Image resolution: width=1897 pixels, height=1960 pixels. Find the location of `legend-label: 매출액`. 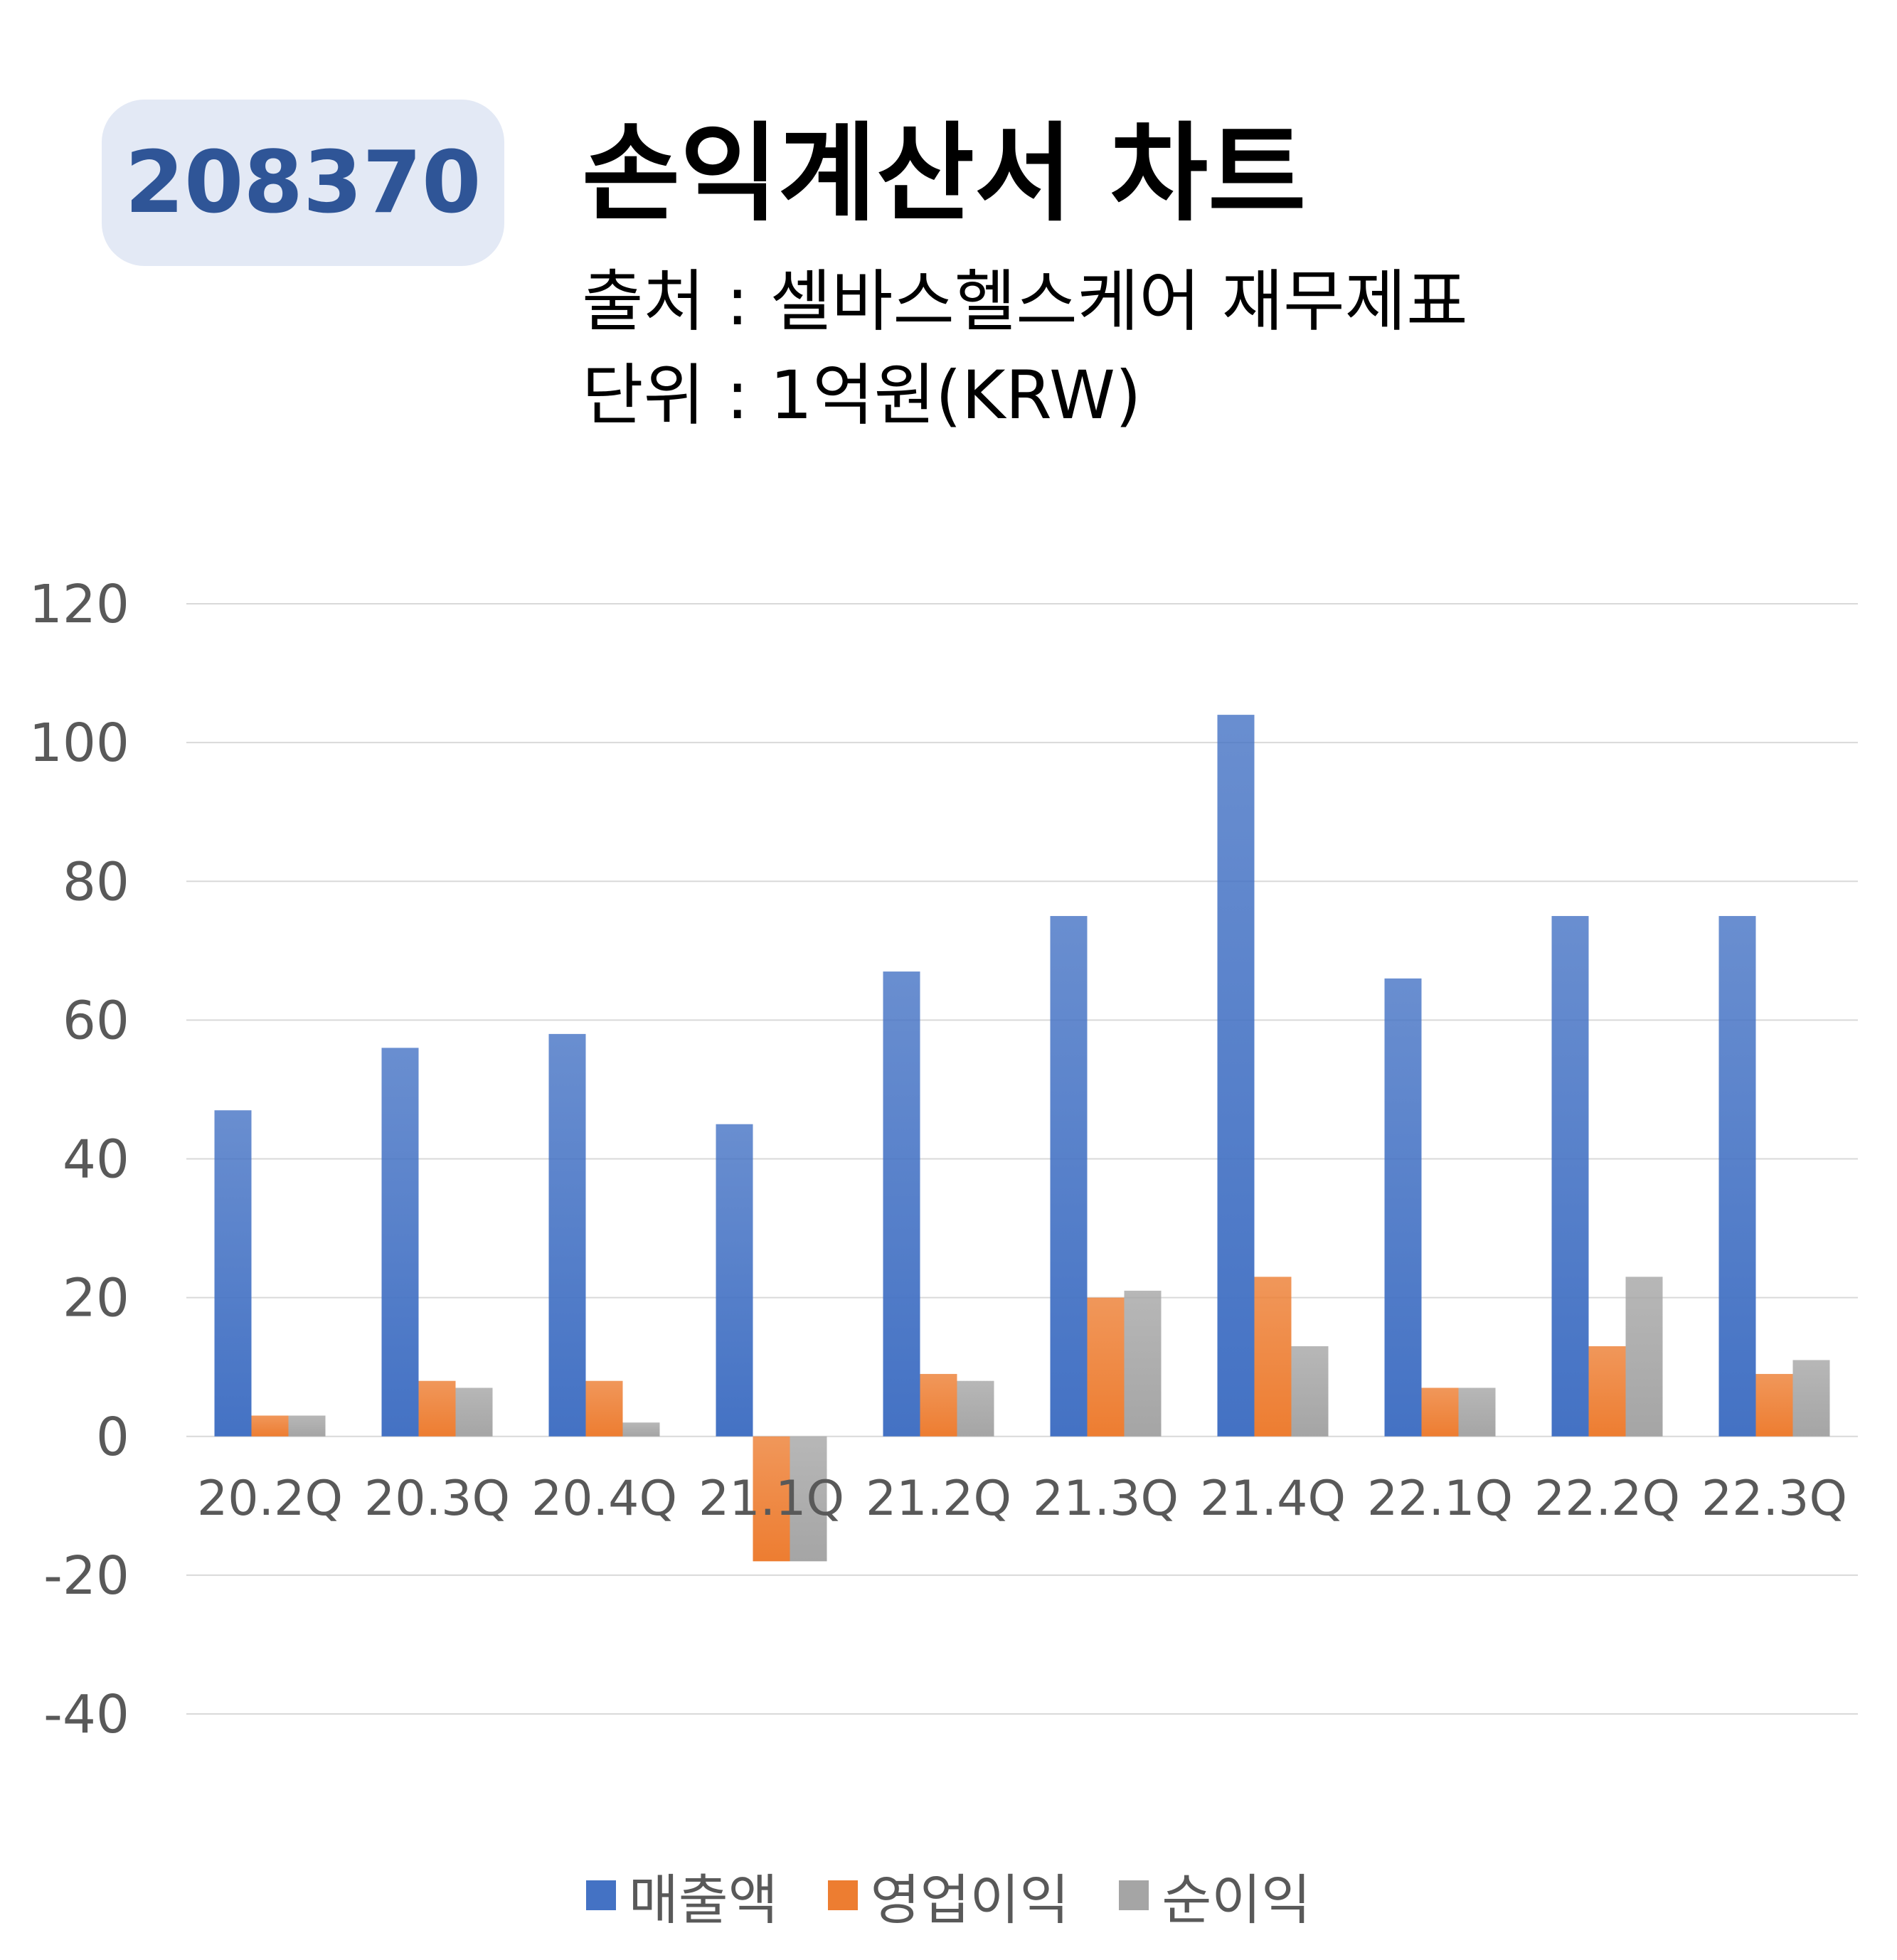

legend-label: 매출액 is located at coordinates (703, 1900).